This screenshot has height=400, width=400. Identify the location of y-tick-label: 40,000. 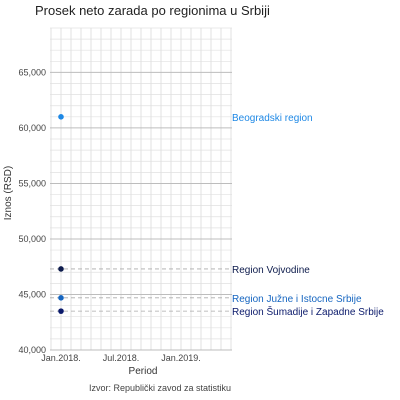
(32, 350).